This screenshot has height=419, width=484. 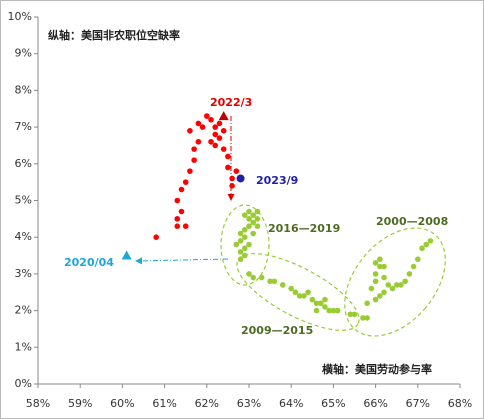 I want to click on x-tick-label: 67%, so click(x=418, y=403).